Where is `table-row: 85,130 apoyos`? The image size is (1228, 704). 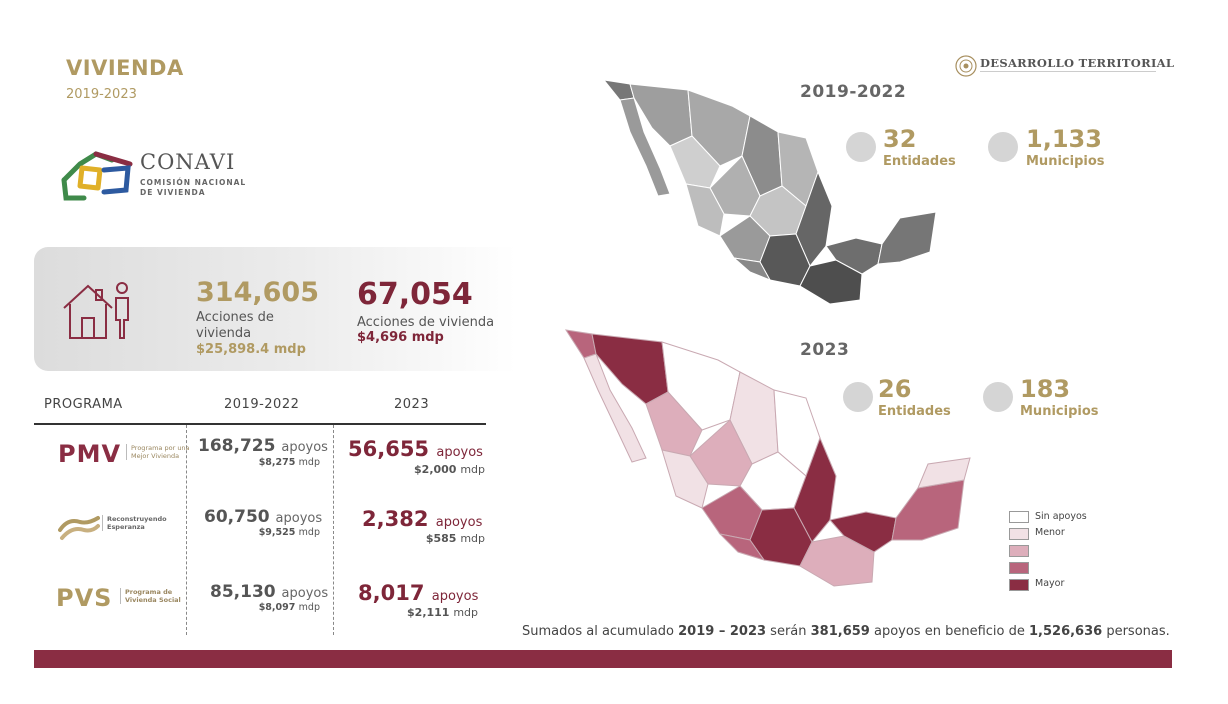
table-row: 85,130 apoyos is located at coordinates (269, 592).